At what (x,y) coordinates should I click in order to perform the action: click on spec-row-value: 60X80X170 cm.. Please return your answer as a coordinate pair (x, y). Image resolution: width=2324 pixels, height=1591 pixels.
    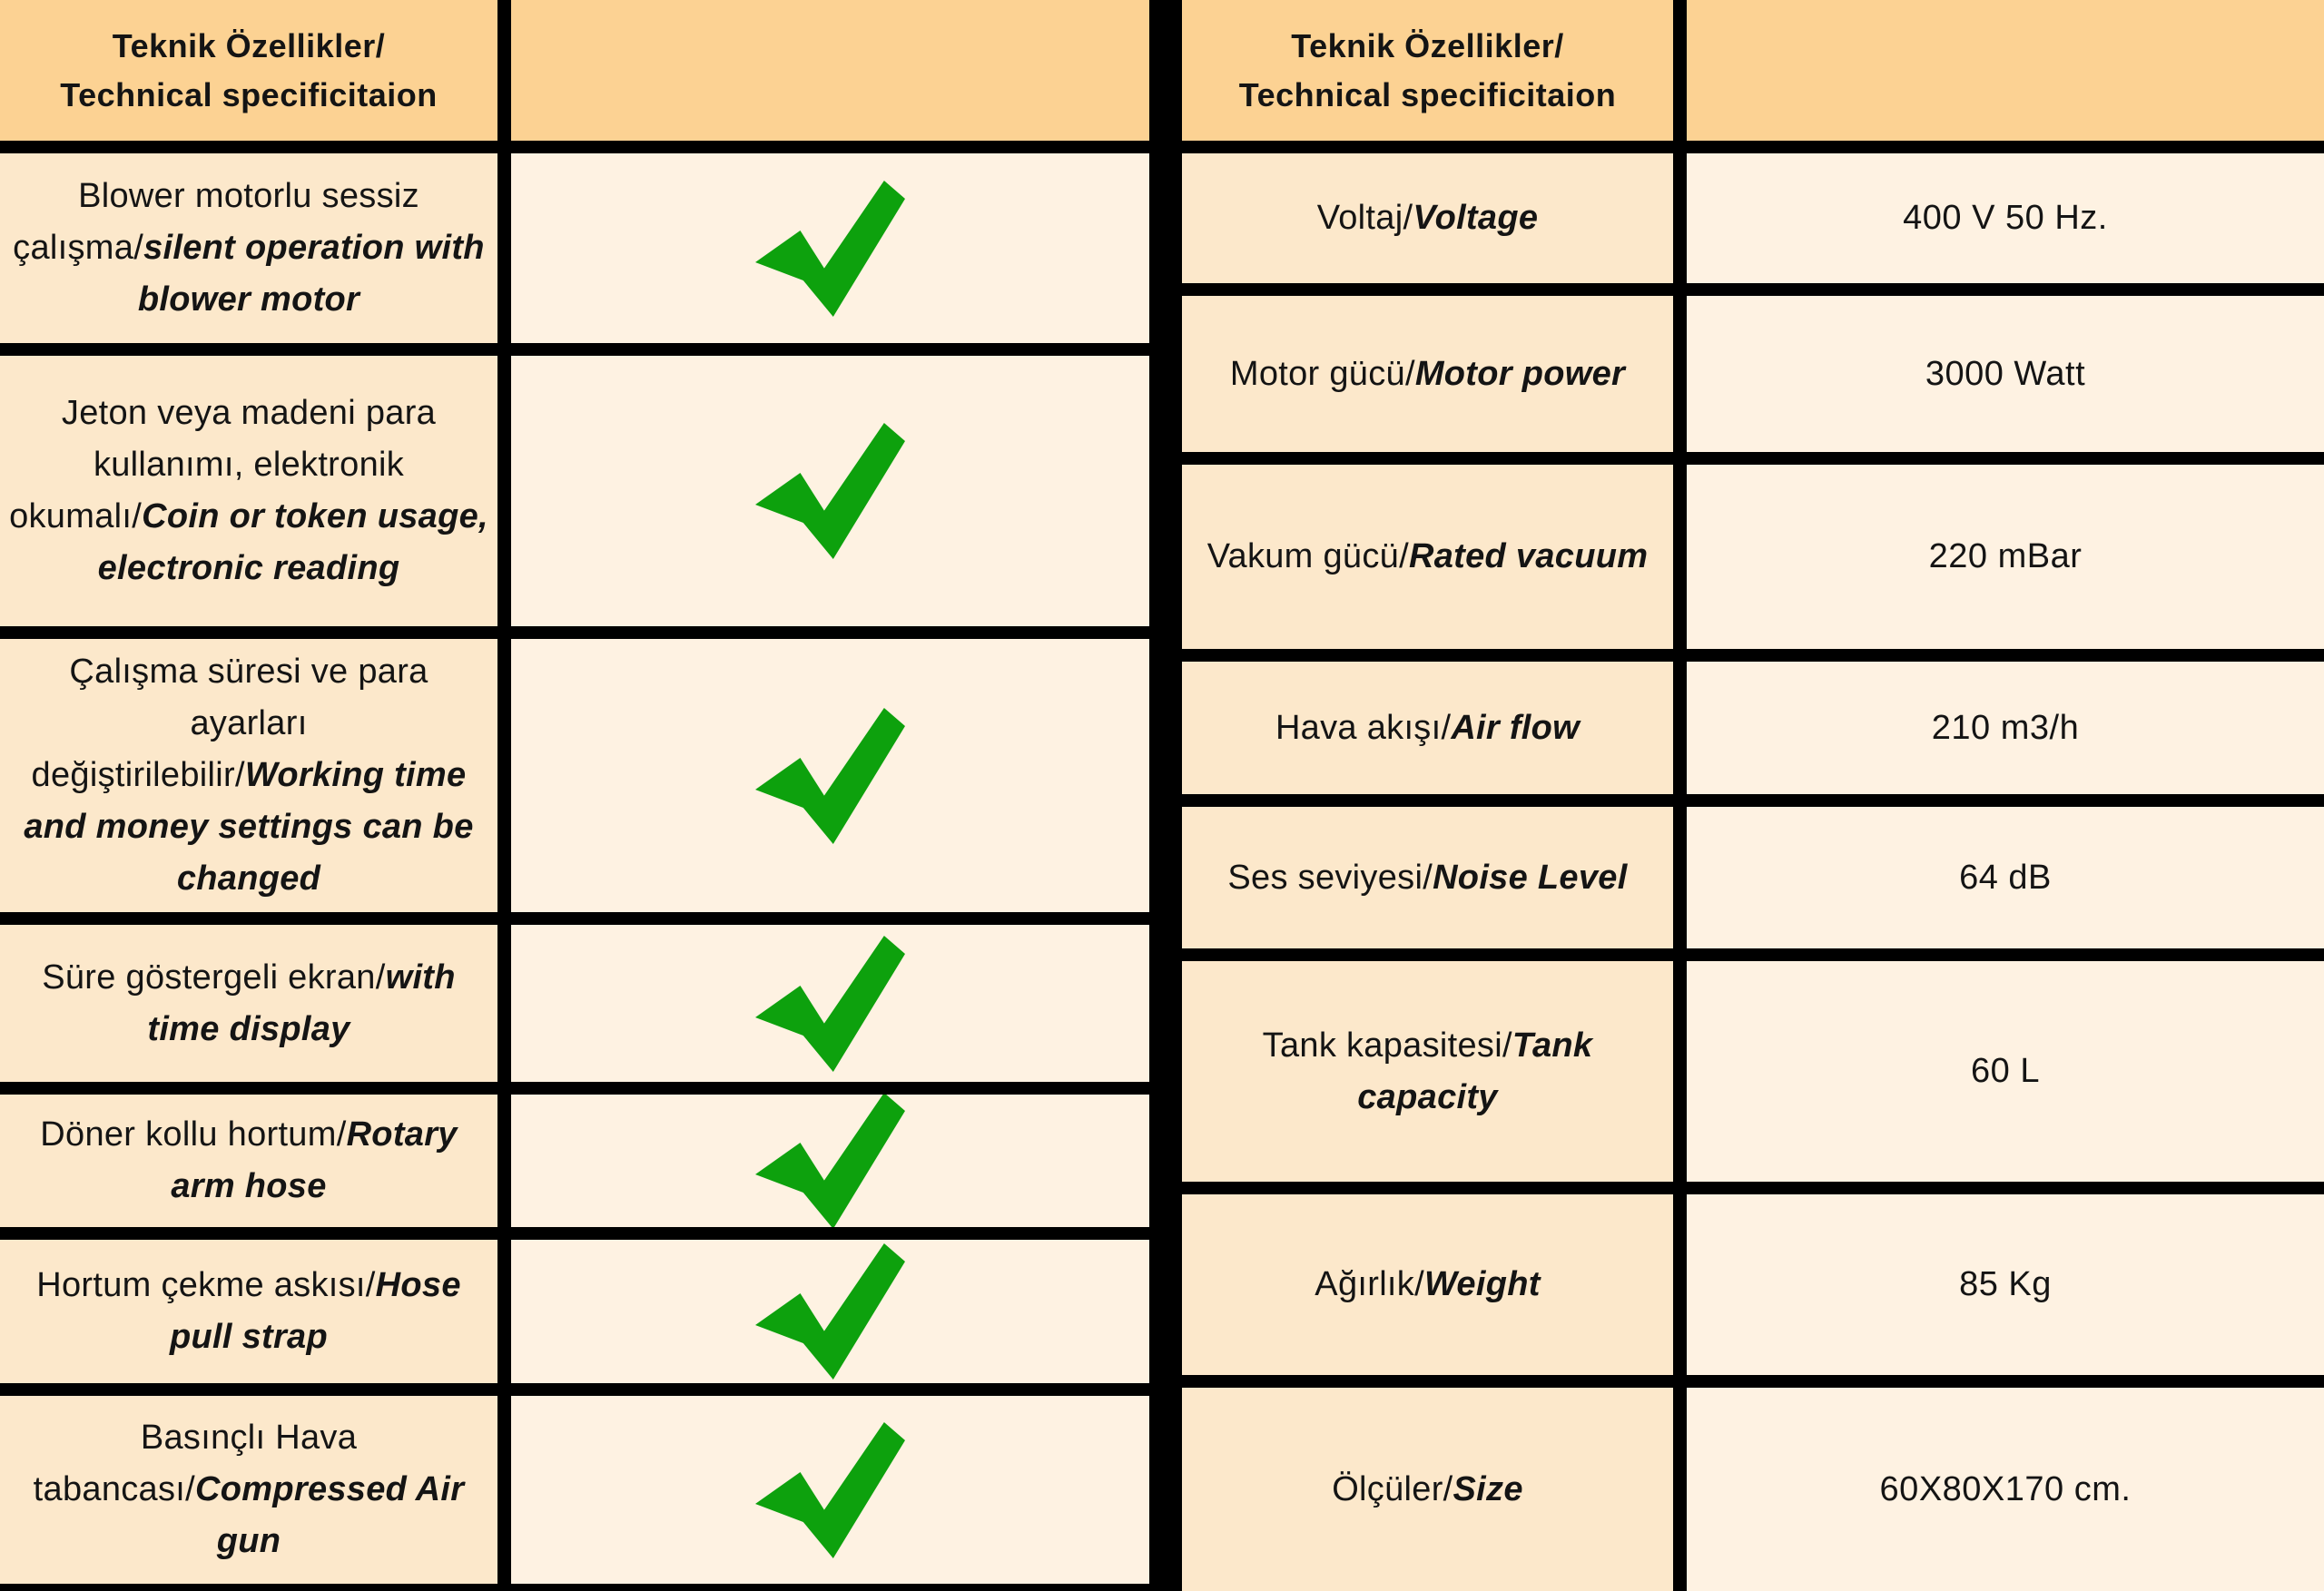
    Looking at the image, I should click on (2005, 1490).